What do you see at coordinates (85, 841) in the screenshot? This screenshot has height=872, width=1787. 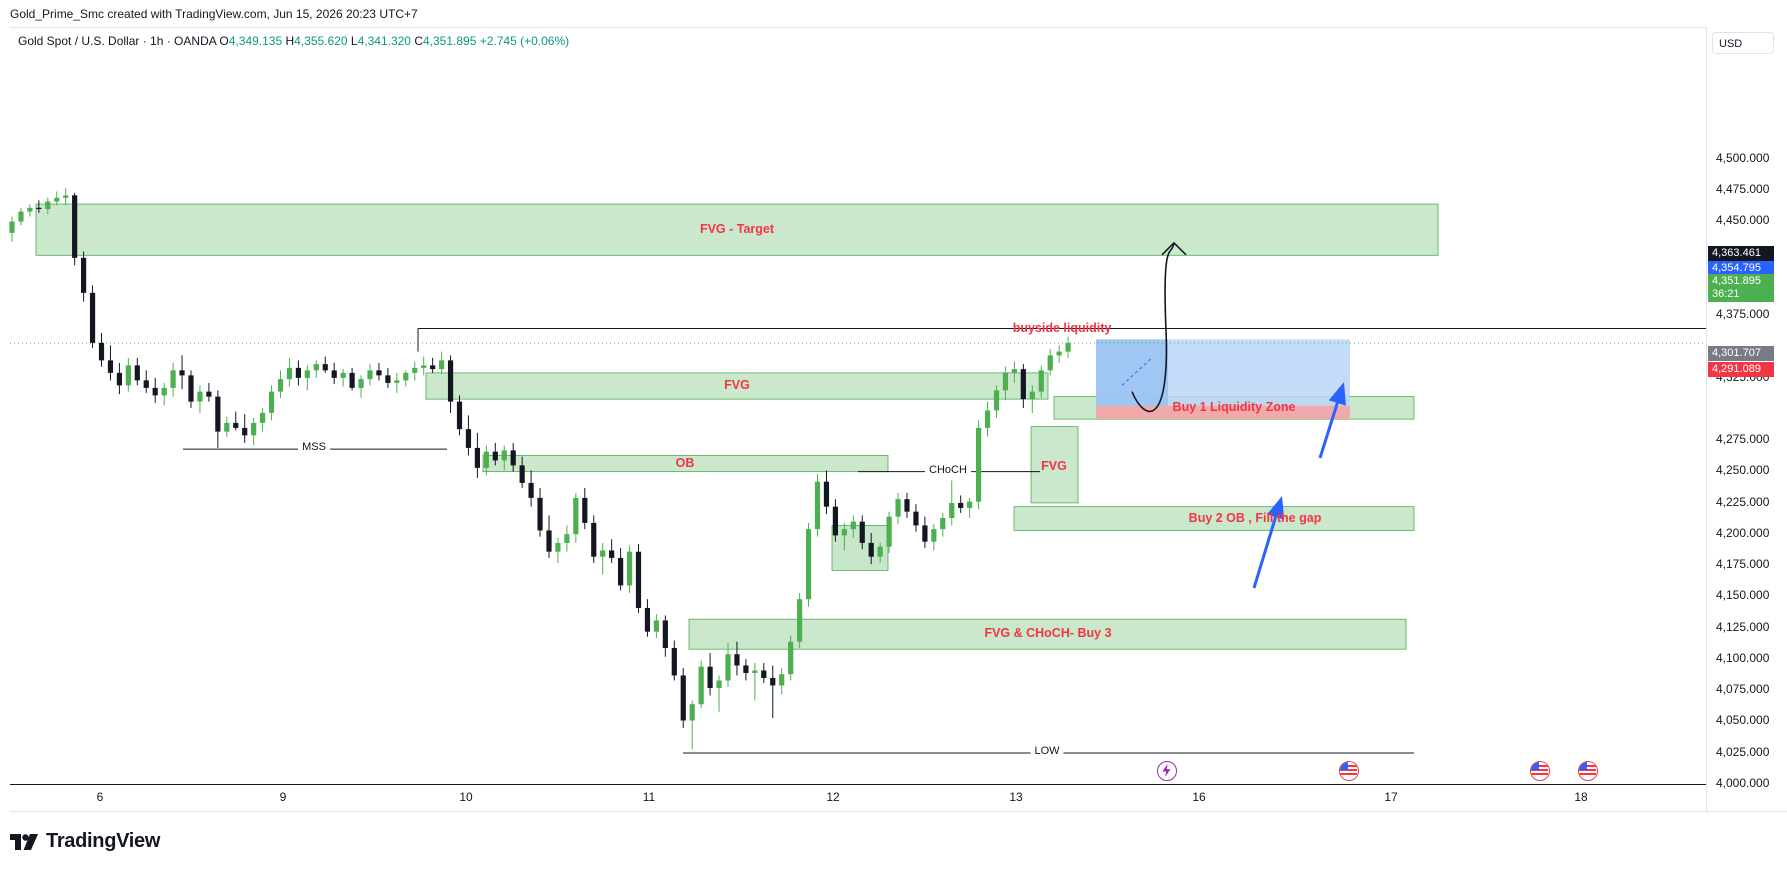 I see `tradingview-logo: TradingView` at bounding box center [85, 841].